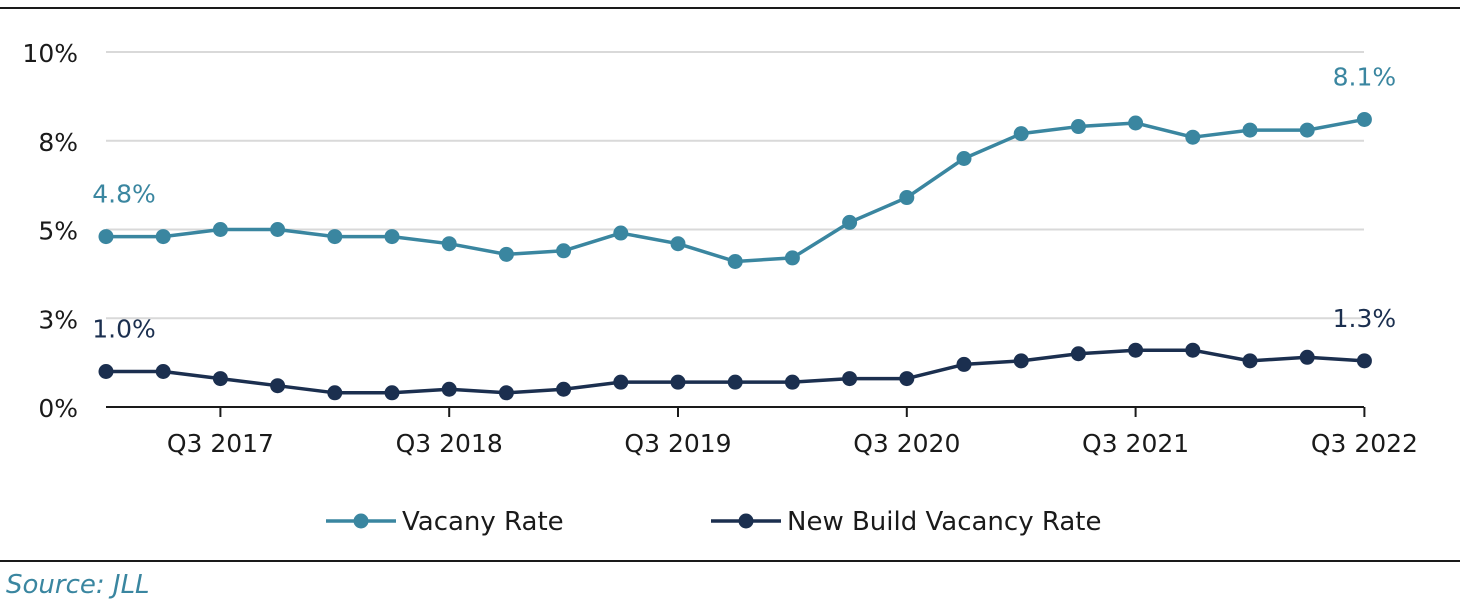 The image size is (1460, 614). What do you see at coordinates (124, 194) in the screenshot?
I see `data-label: 4.8%` at bounding box center [124, 194].